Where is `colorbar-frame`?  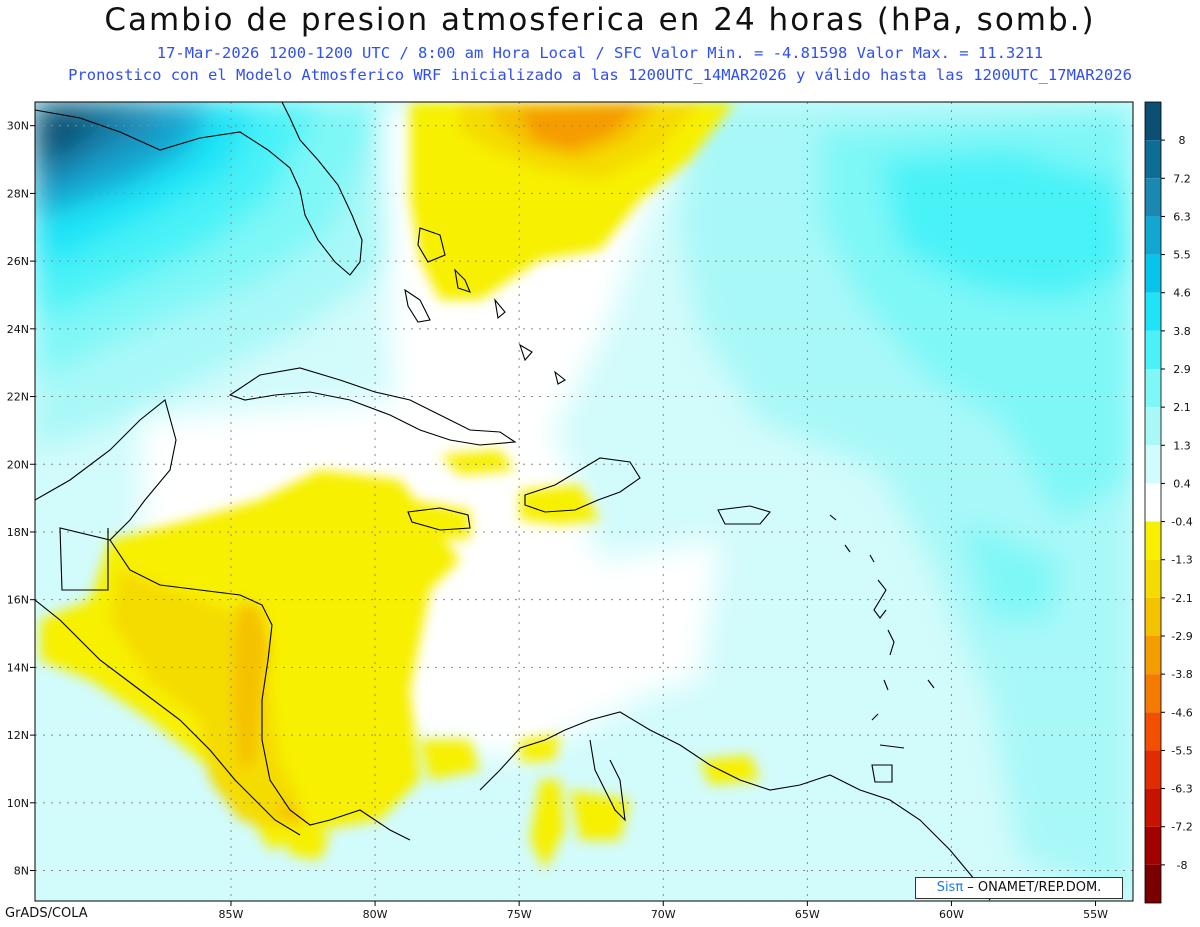
colorbar-frame is located at coordinates (1153, 502).